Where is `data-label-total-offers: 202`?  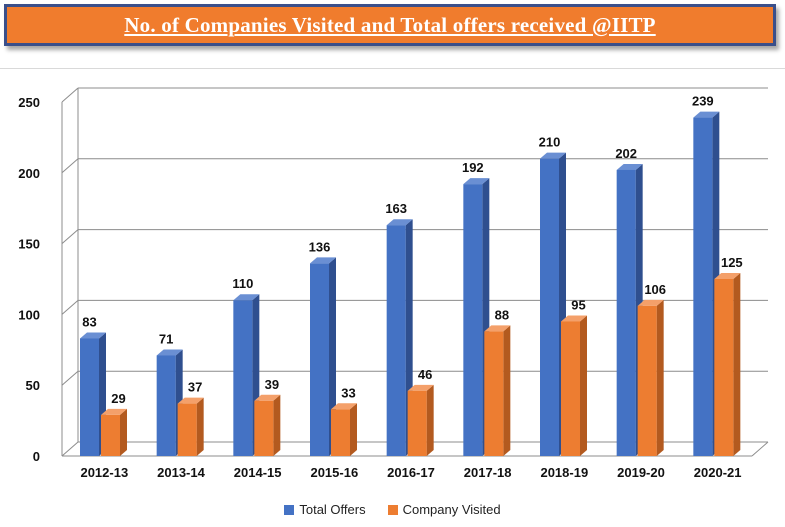
data-label-total-offers: 202 is located at coordinates (626, 153).